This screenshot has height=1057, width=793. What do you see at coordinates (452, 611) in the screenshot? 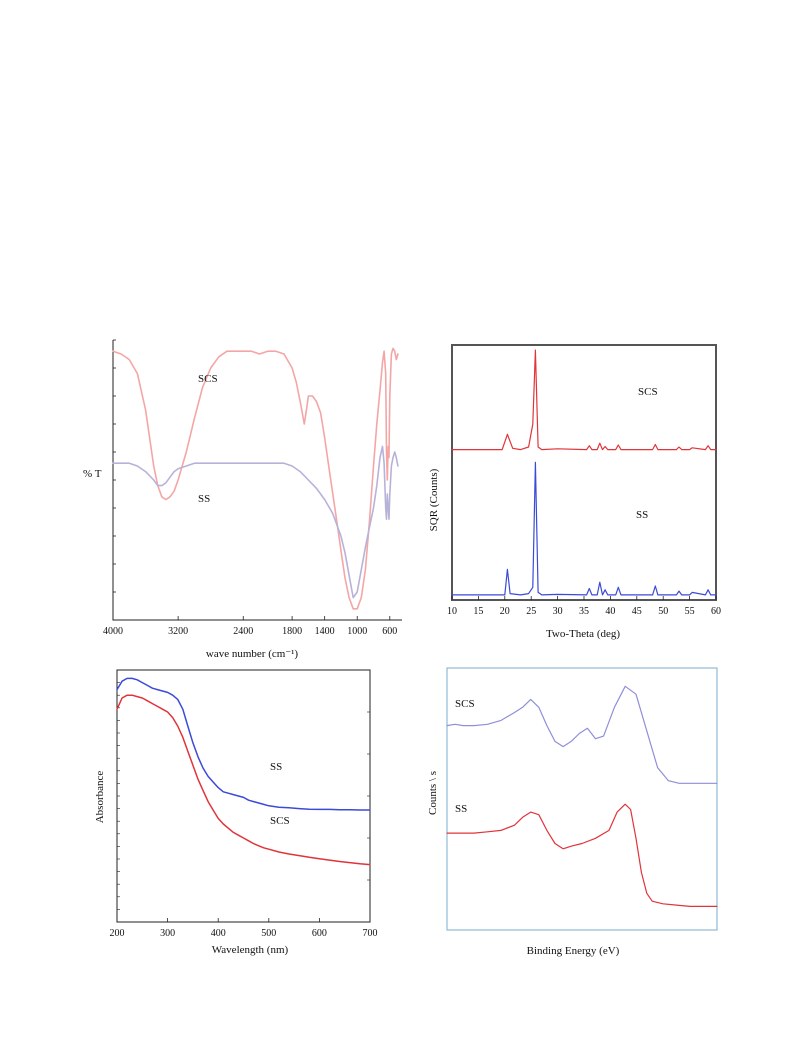
I see `xrd-xtick-label: 10` at bounding box center [452, 611].